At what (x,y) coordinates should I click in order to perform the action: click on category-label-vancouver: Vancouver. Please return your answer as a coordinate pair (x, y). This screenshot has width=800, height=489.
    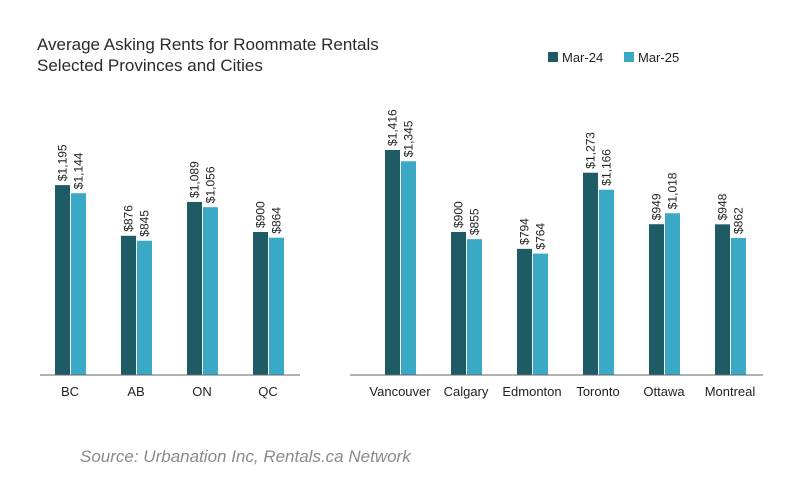
    Looking at the image, I should click on (400, 391).